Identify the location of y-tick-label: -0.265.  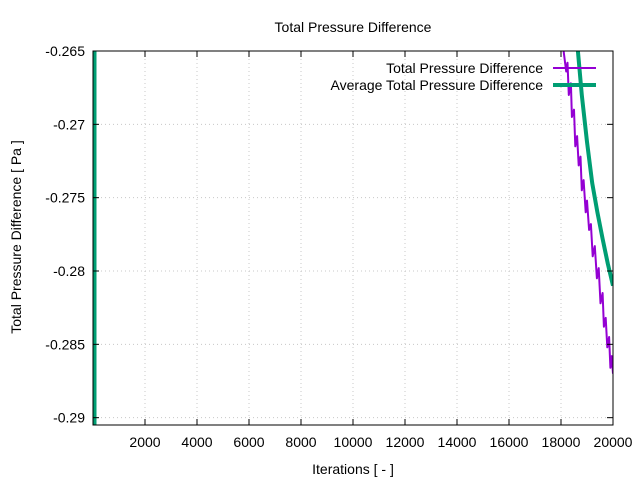
(65, 51).